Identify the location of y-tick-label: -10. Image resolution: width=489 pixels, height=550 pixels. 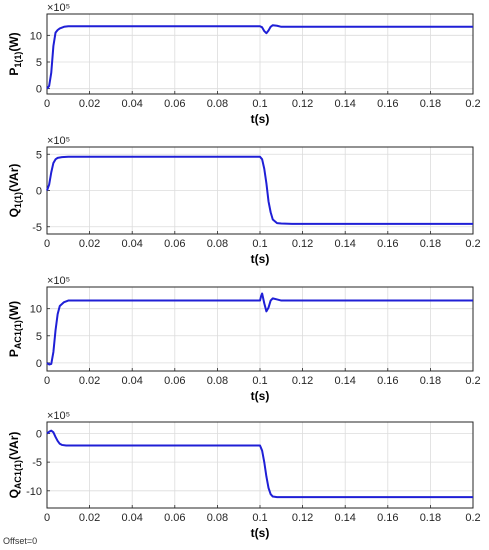
(34, 492).